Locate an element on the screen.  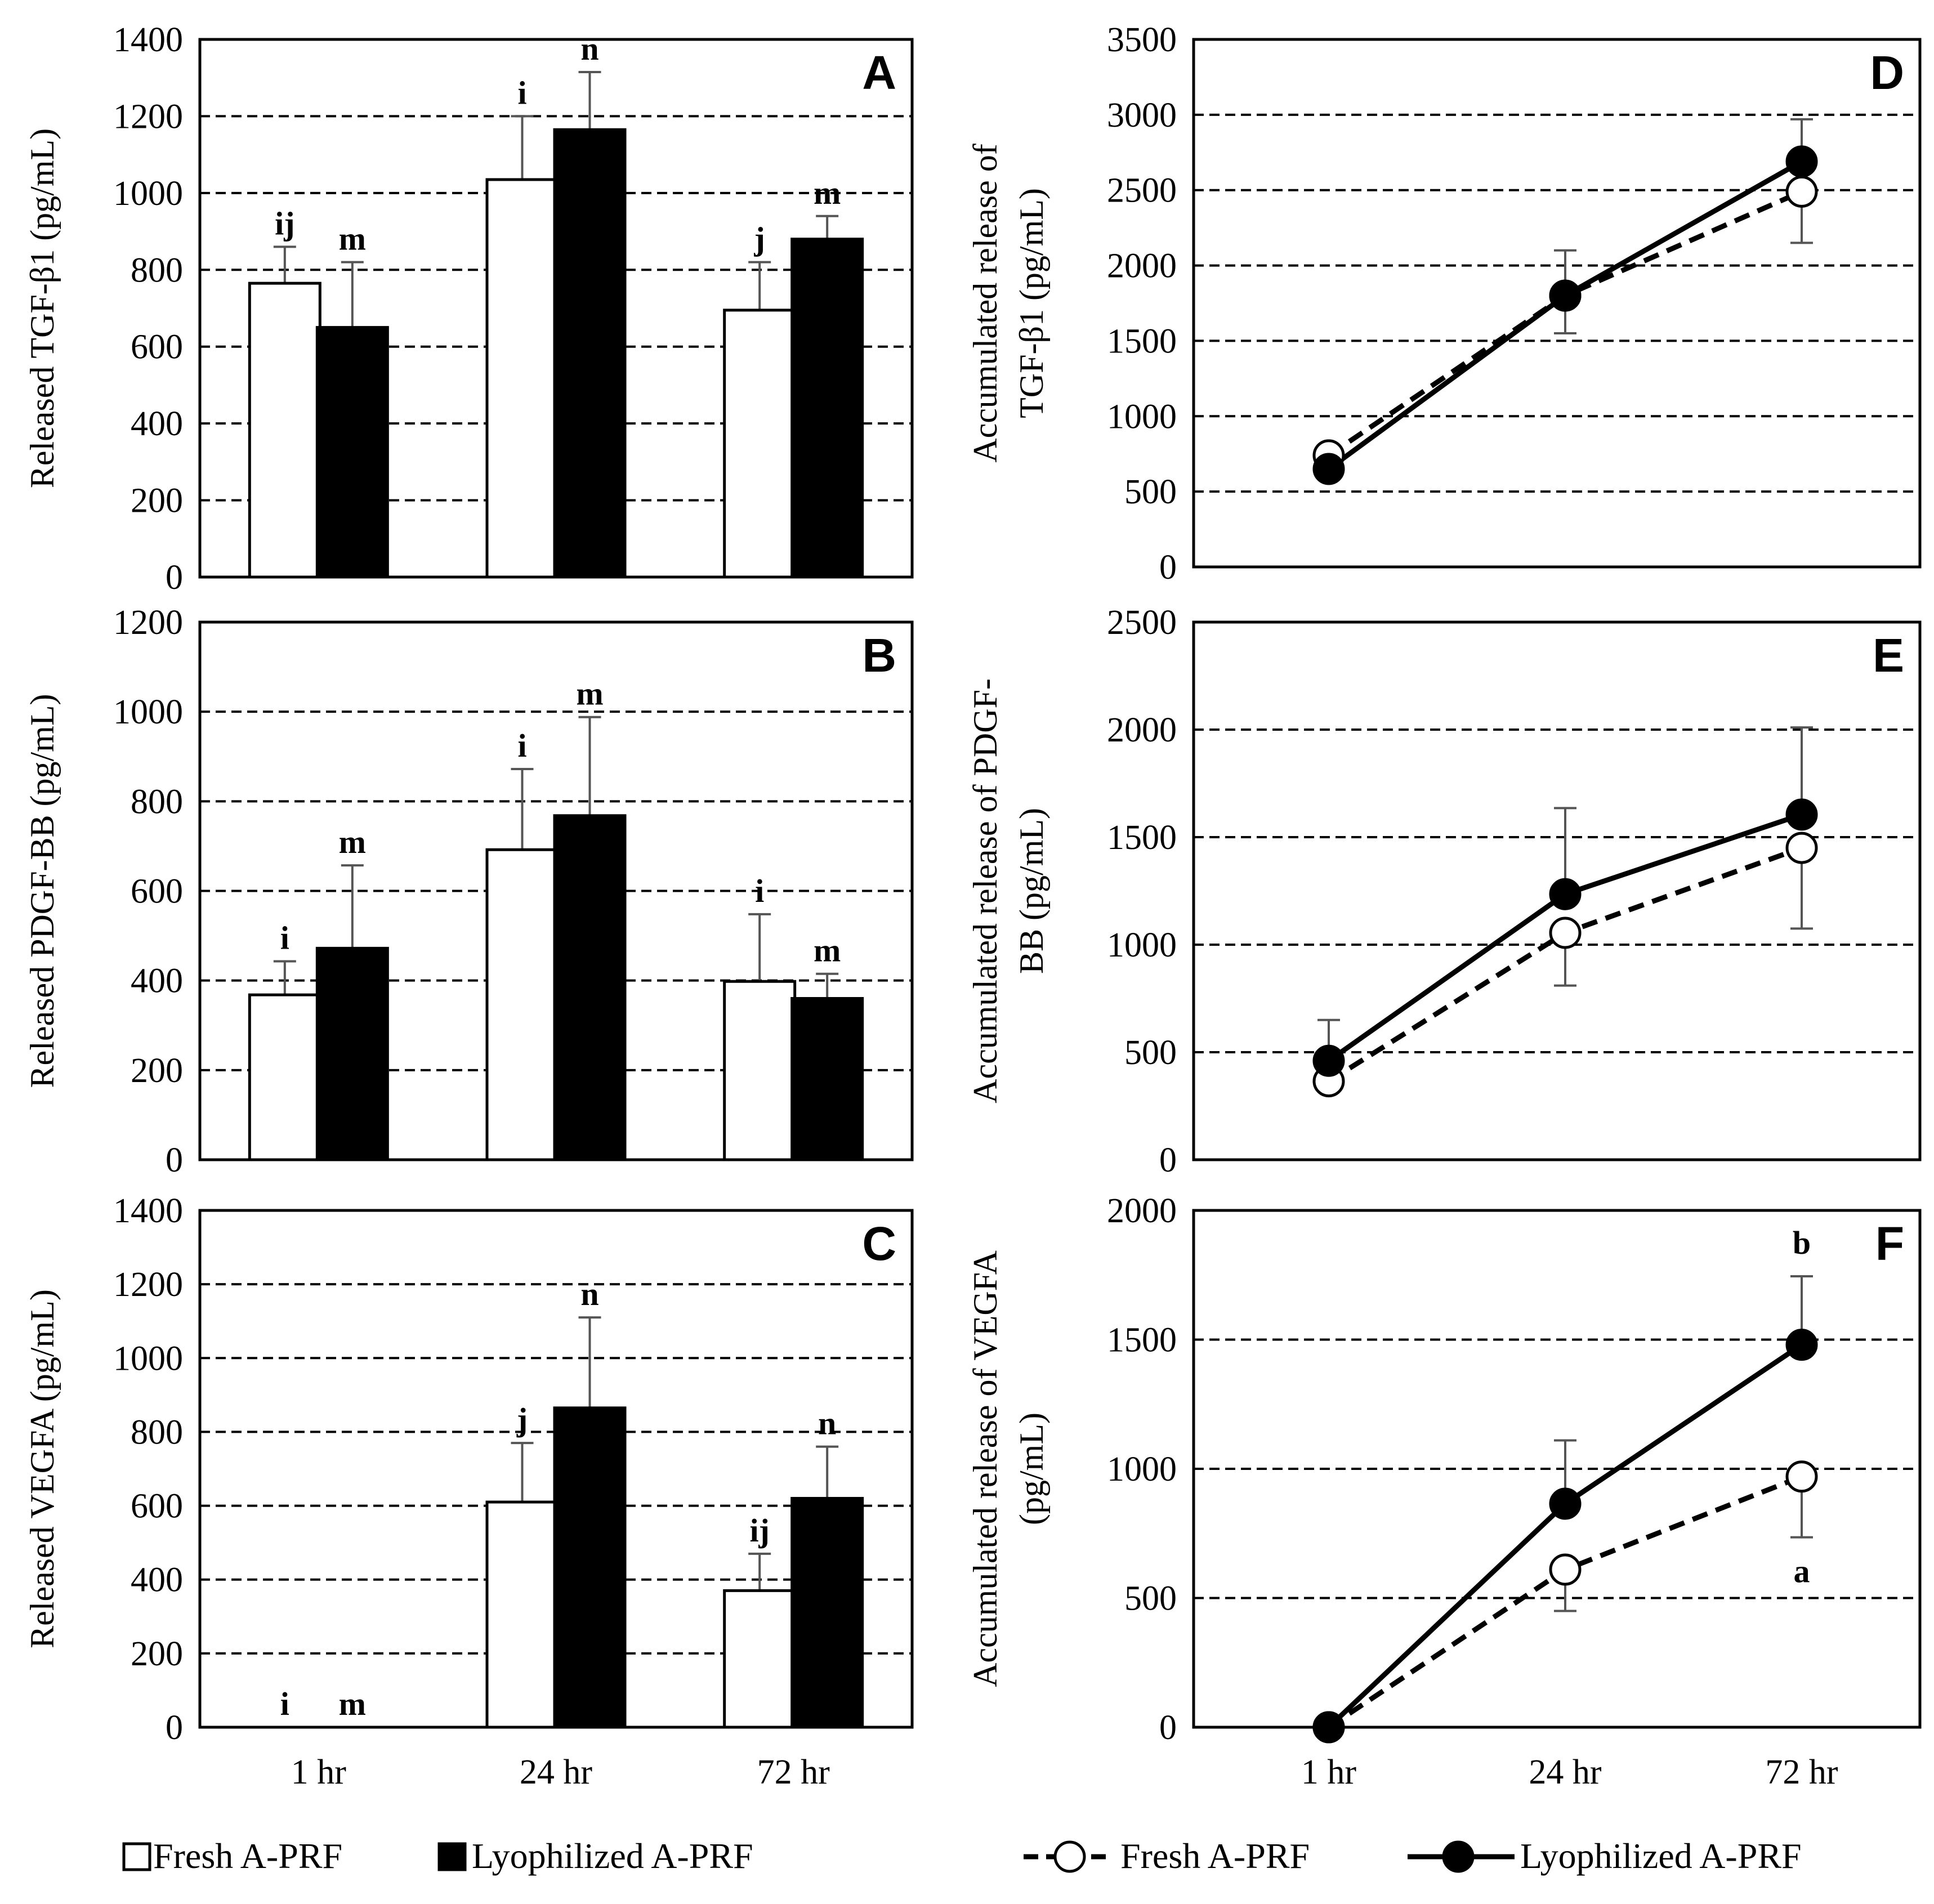
plot-frame-e is located at coordinates (1557, 891).